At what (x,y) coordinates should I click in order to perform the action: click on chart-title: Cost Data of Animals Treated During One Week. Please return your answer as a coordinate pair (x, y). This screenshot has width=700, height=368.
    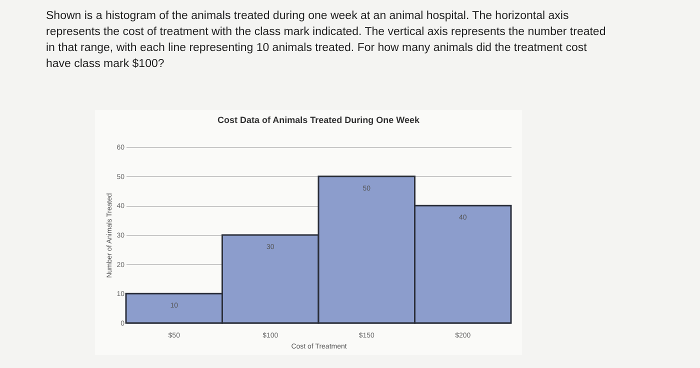
    Looking at the image, I should click on (319, 120).